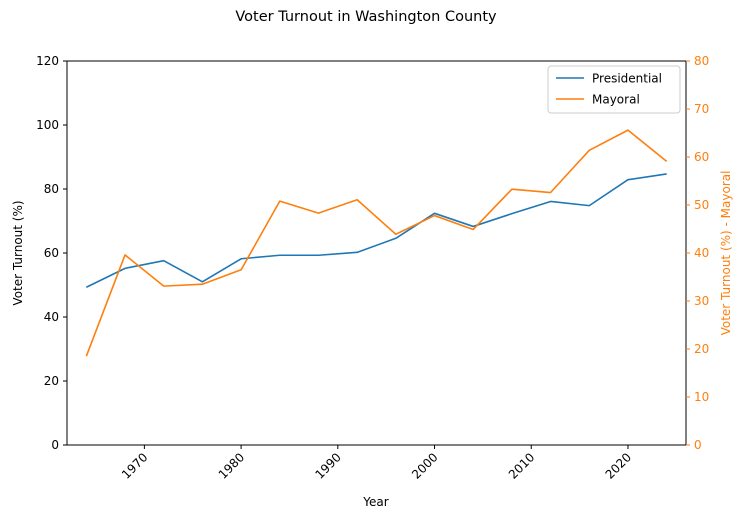 The image size is (742, 523). Describe the element at coordinates (231, 465) in the screenshot. I see `x-tick-label: 1980` at that location.